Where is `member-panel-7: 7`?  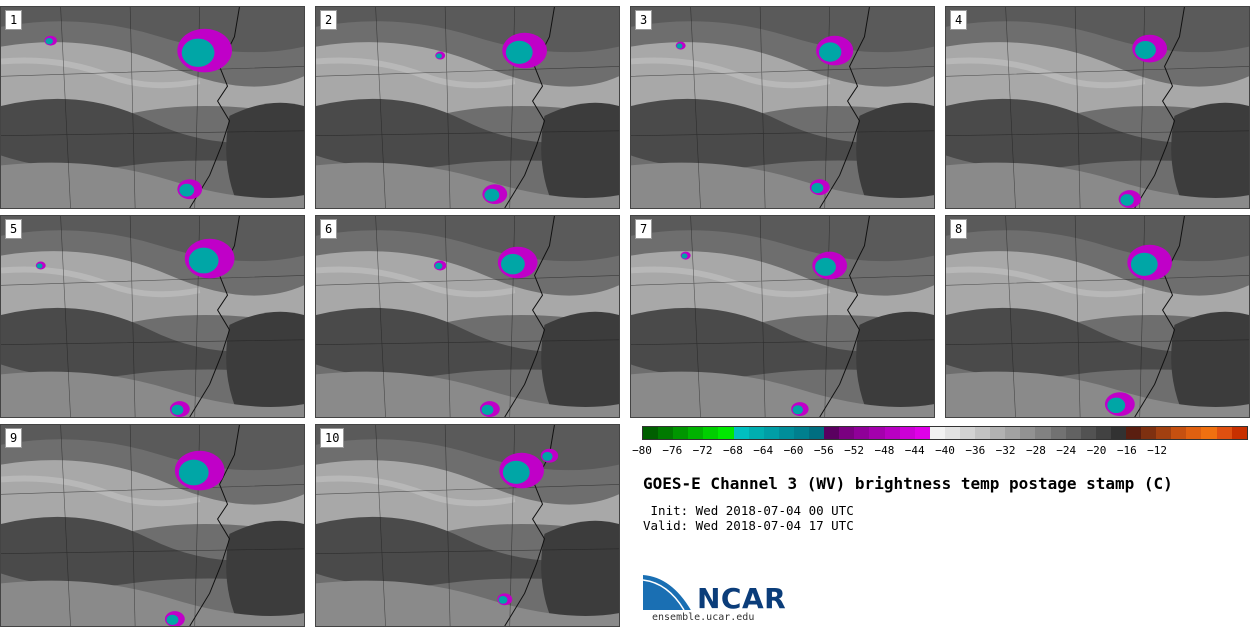
member-panel-7: 7 is located at coordinates (782, 316).